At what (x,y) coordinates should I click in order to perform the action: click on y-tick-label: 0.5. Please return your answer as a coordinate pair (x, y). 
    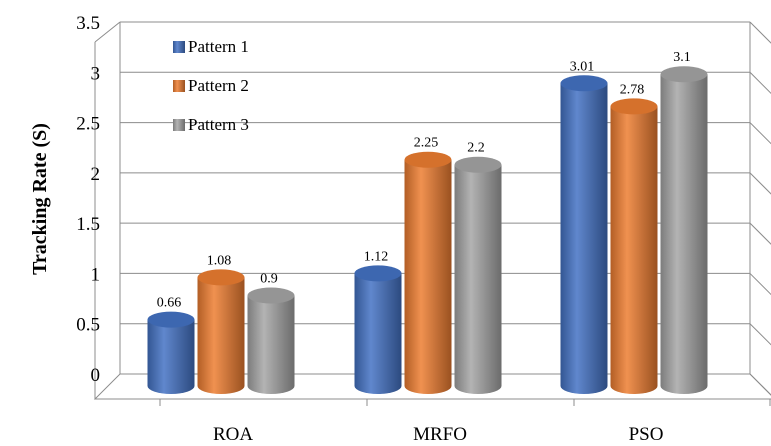
    Looking at the image, I should click on (88, 325).